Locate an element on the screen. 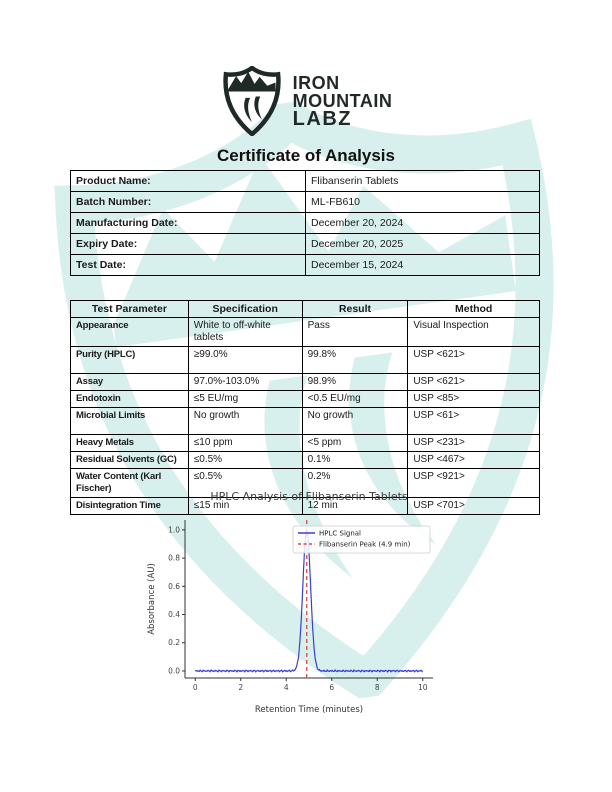 This screenshot has height=792, width=612. column-header: Result is located at coordinates (355, 309).